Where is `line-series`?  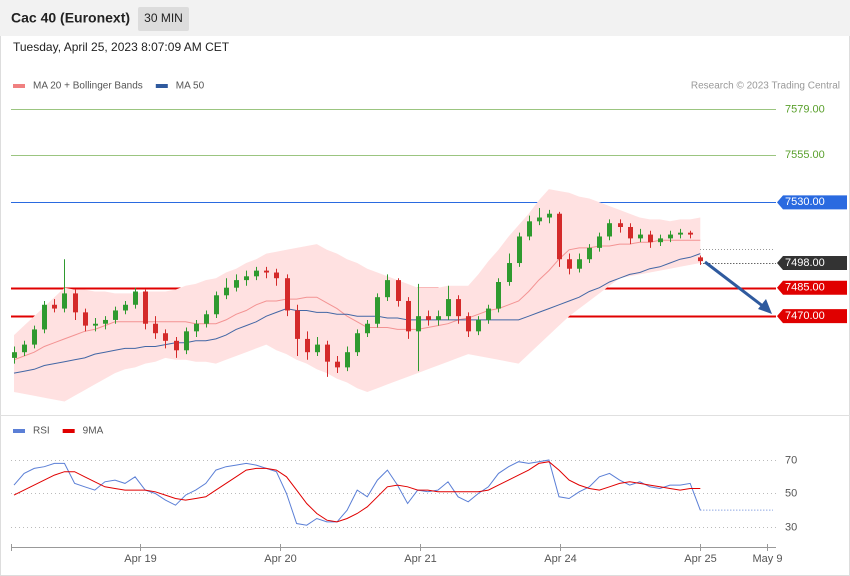
line-series is located at coordinates (357, 492).